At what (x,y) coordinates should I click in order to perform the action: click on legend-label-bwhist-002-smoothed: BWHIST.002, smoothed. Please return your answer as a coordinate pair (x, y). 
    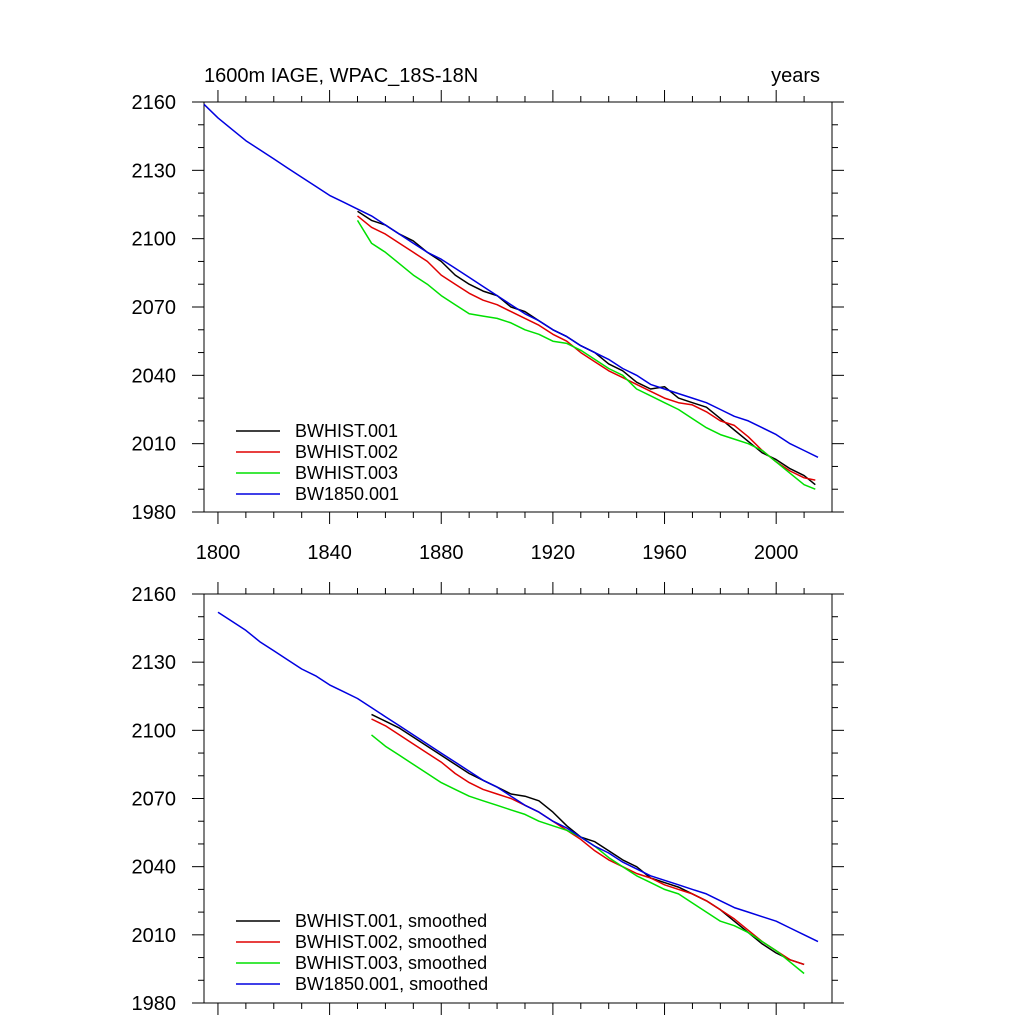
    Looking at the image, I should click on (391, 942).